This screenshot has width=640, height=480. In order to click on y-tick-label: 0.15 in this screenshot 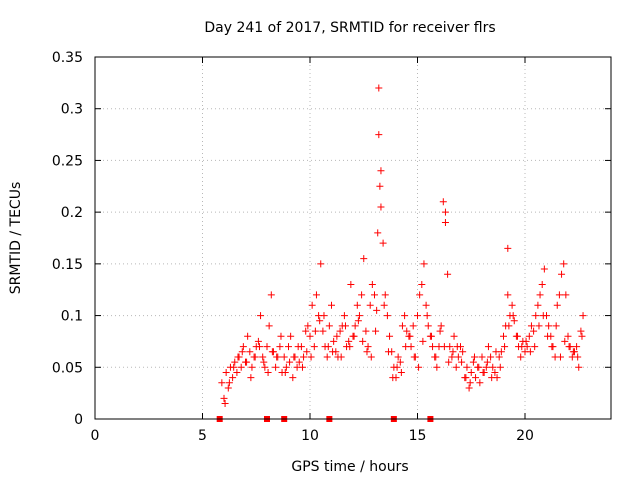, I will do `click(67, 265)`.